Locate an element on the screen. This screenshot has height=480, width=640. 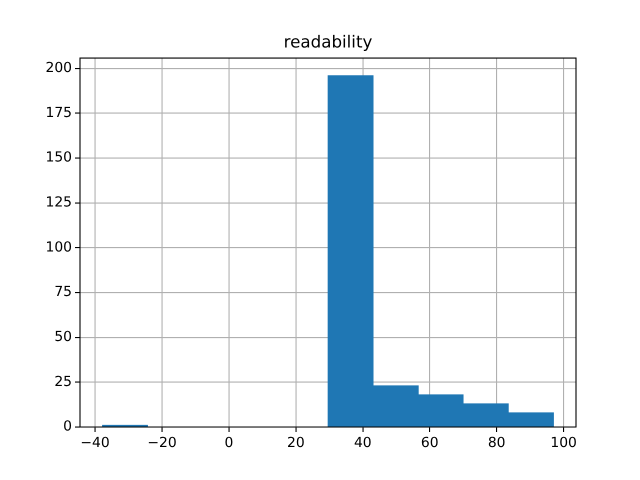
y-tick-label: 175 is located at coordinates (58, 112).